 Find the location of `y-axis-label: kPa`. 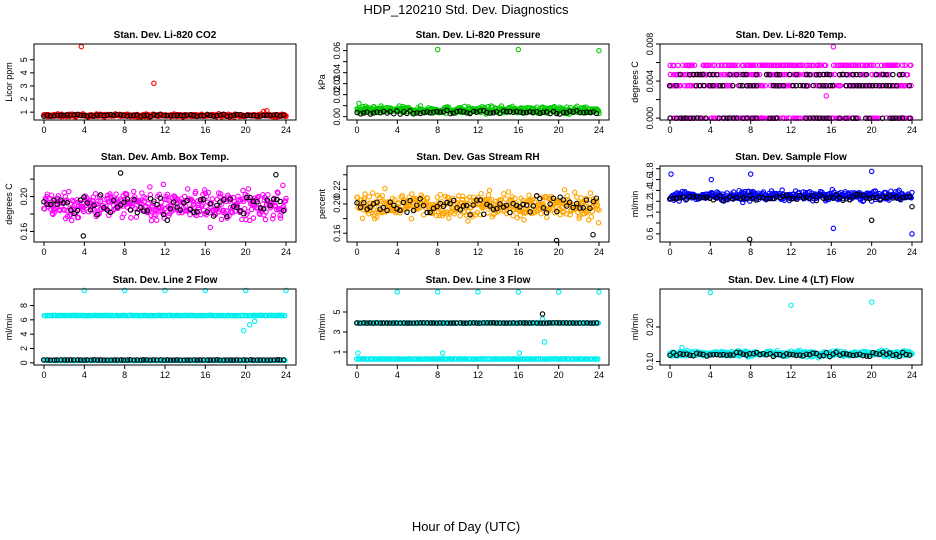

y-axis-label: kPa is located at coordinates (322, 82).